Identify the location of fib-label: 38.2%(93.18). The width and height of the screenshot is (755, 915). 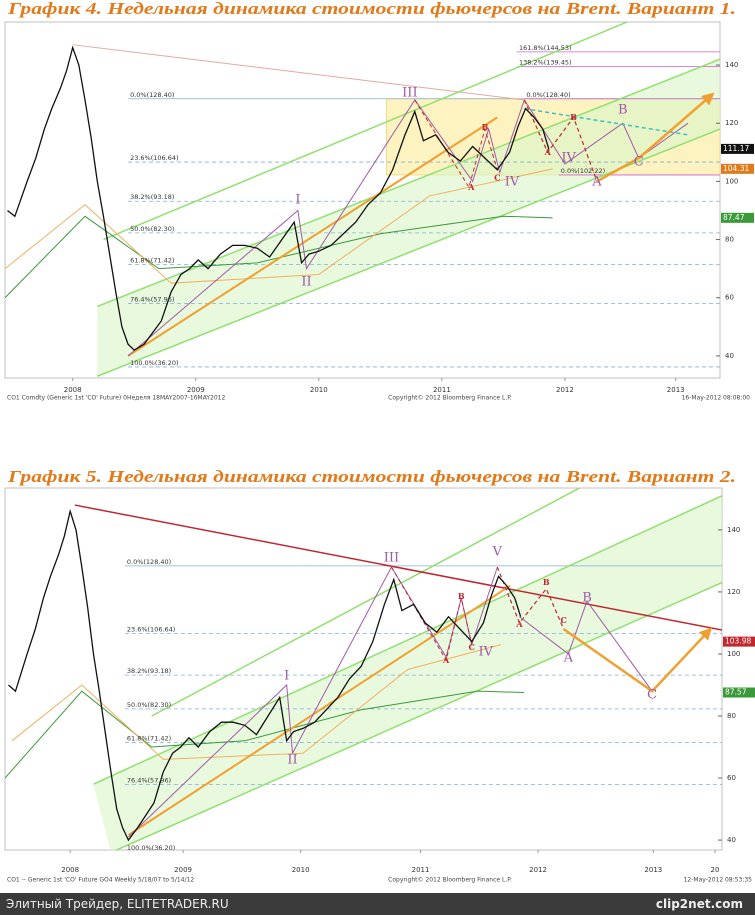
(152, 197).